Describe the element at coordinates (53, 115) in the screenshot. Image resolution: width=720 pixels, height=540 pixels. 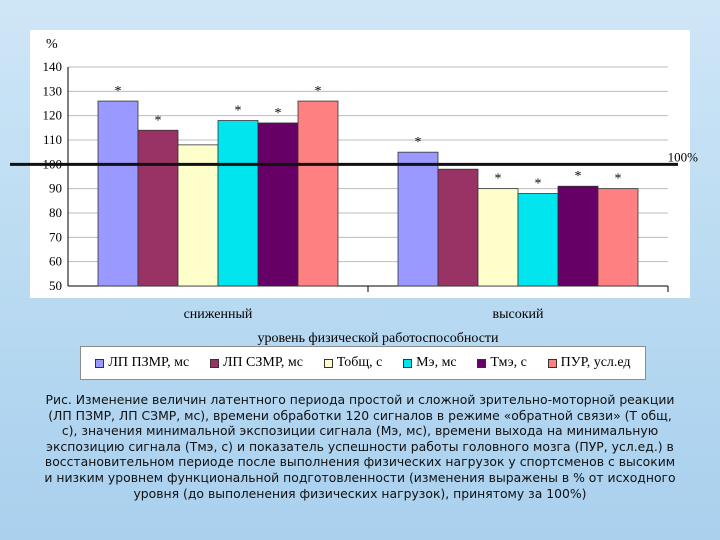
I see `y-tick-label: 120` at that location.